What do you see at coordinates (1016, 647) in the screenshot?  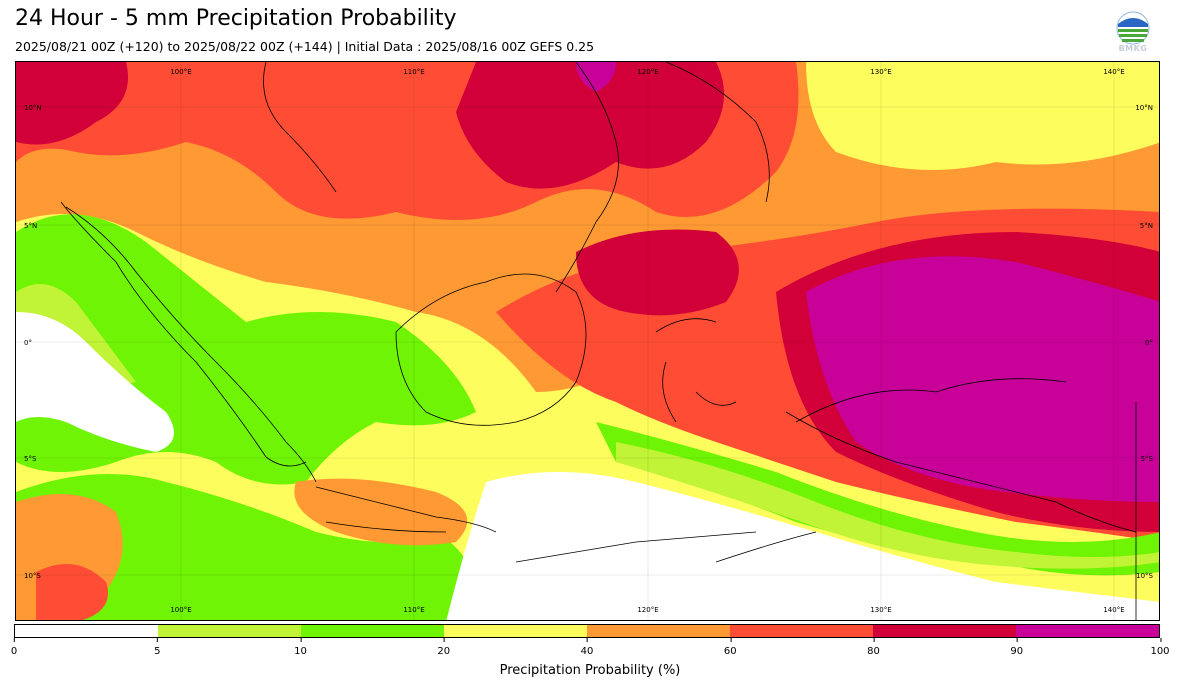 I see `colorbar-tick-label: 90` at bounding box center [1016, 647].